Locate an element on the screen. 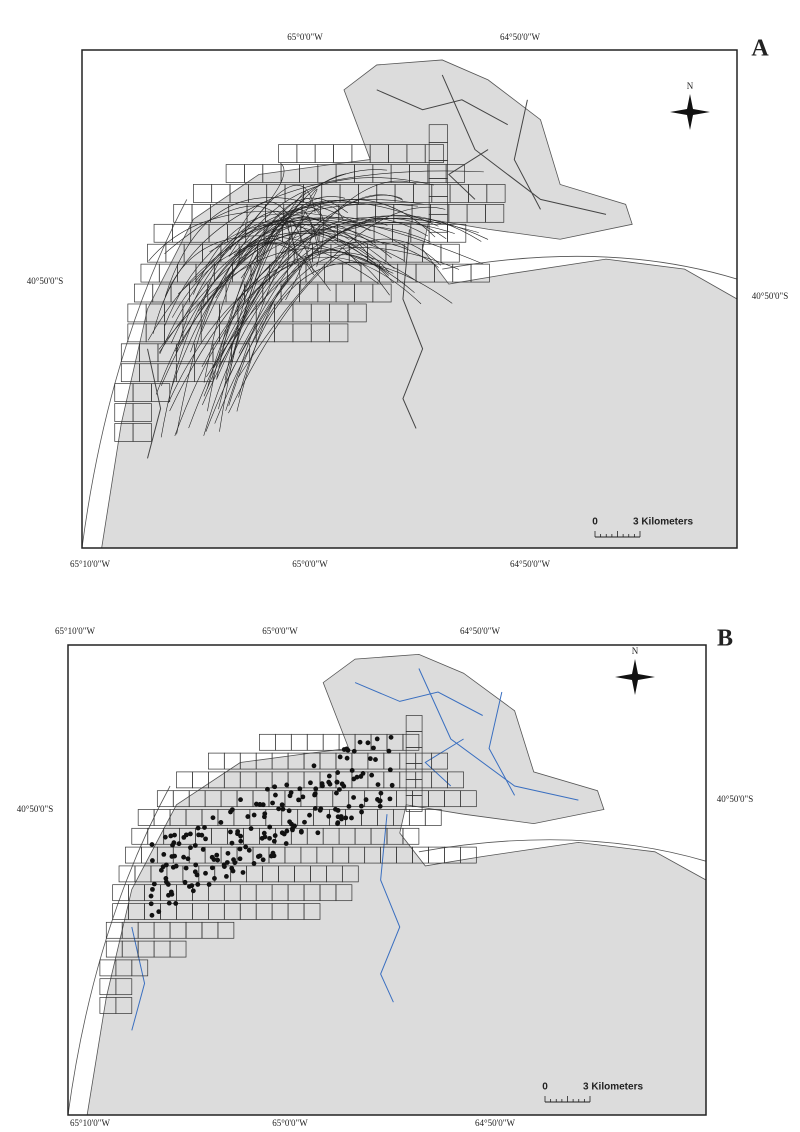 The image size is (800, 1132). scale-start: 0 is located at coordinates (545, 1087).